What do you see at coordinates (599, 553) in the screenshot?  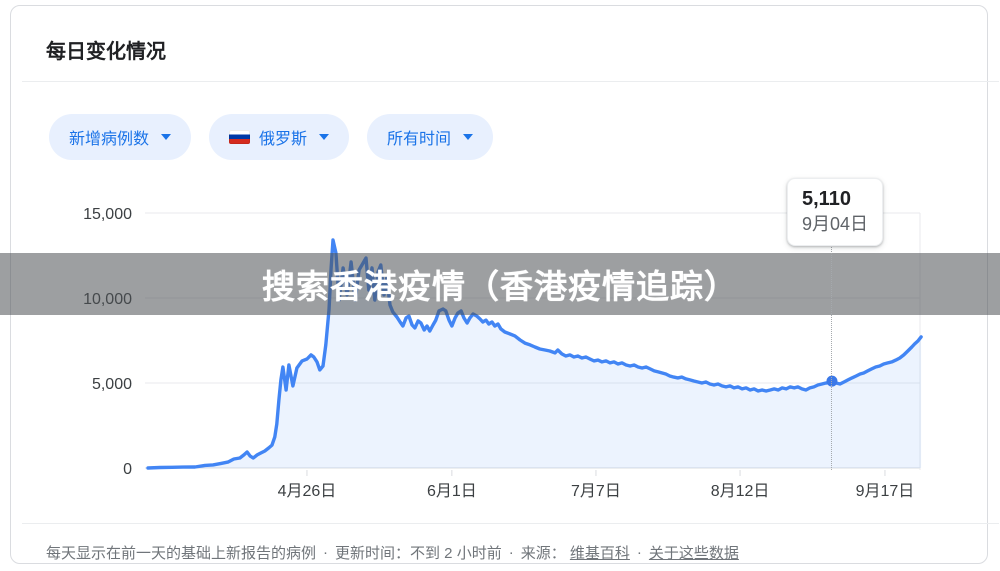 I see `source-wikipedia-link: 维基百科` at bounding box center [599, 553].